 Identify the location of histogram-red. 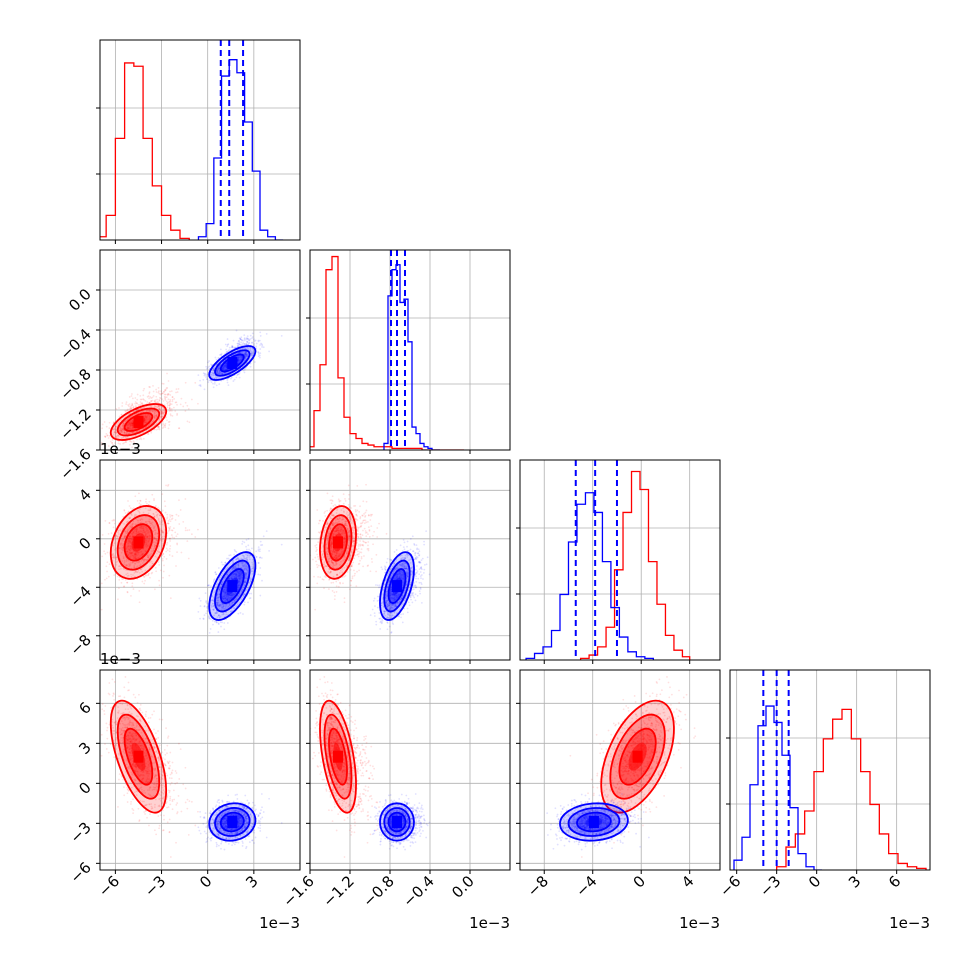
(145, 151).